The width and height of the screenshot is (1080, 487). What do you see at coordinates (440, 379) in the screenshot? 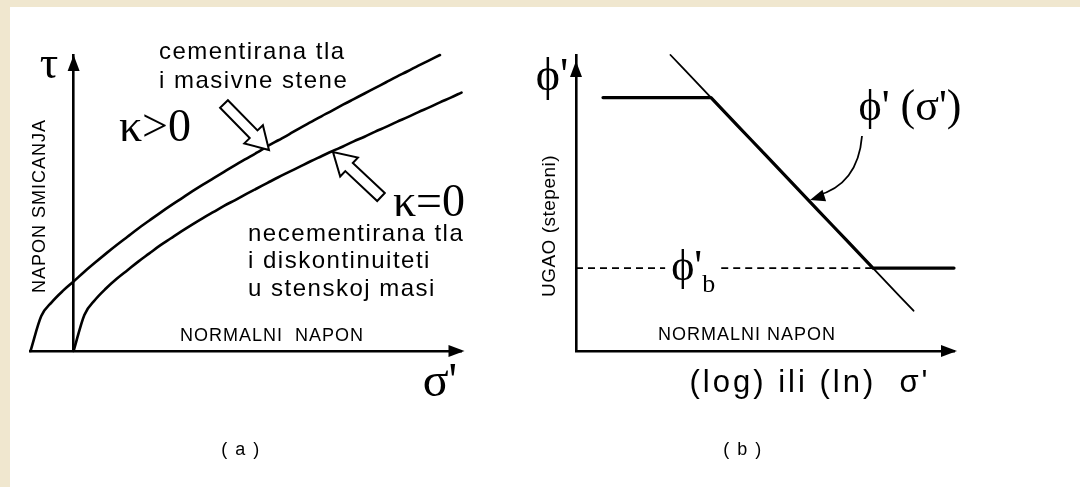
I see `text: σ'` at bounding box center [440, 379].